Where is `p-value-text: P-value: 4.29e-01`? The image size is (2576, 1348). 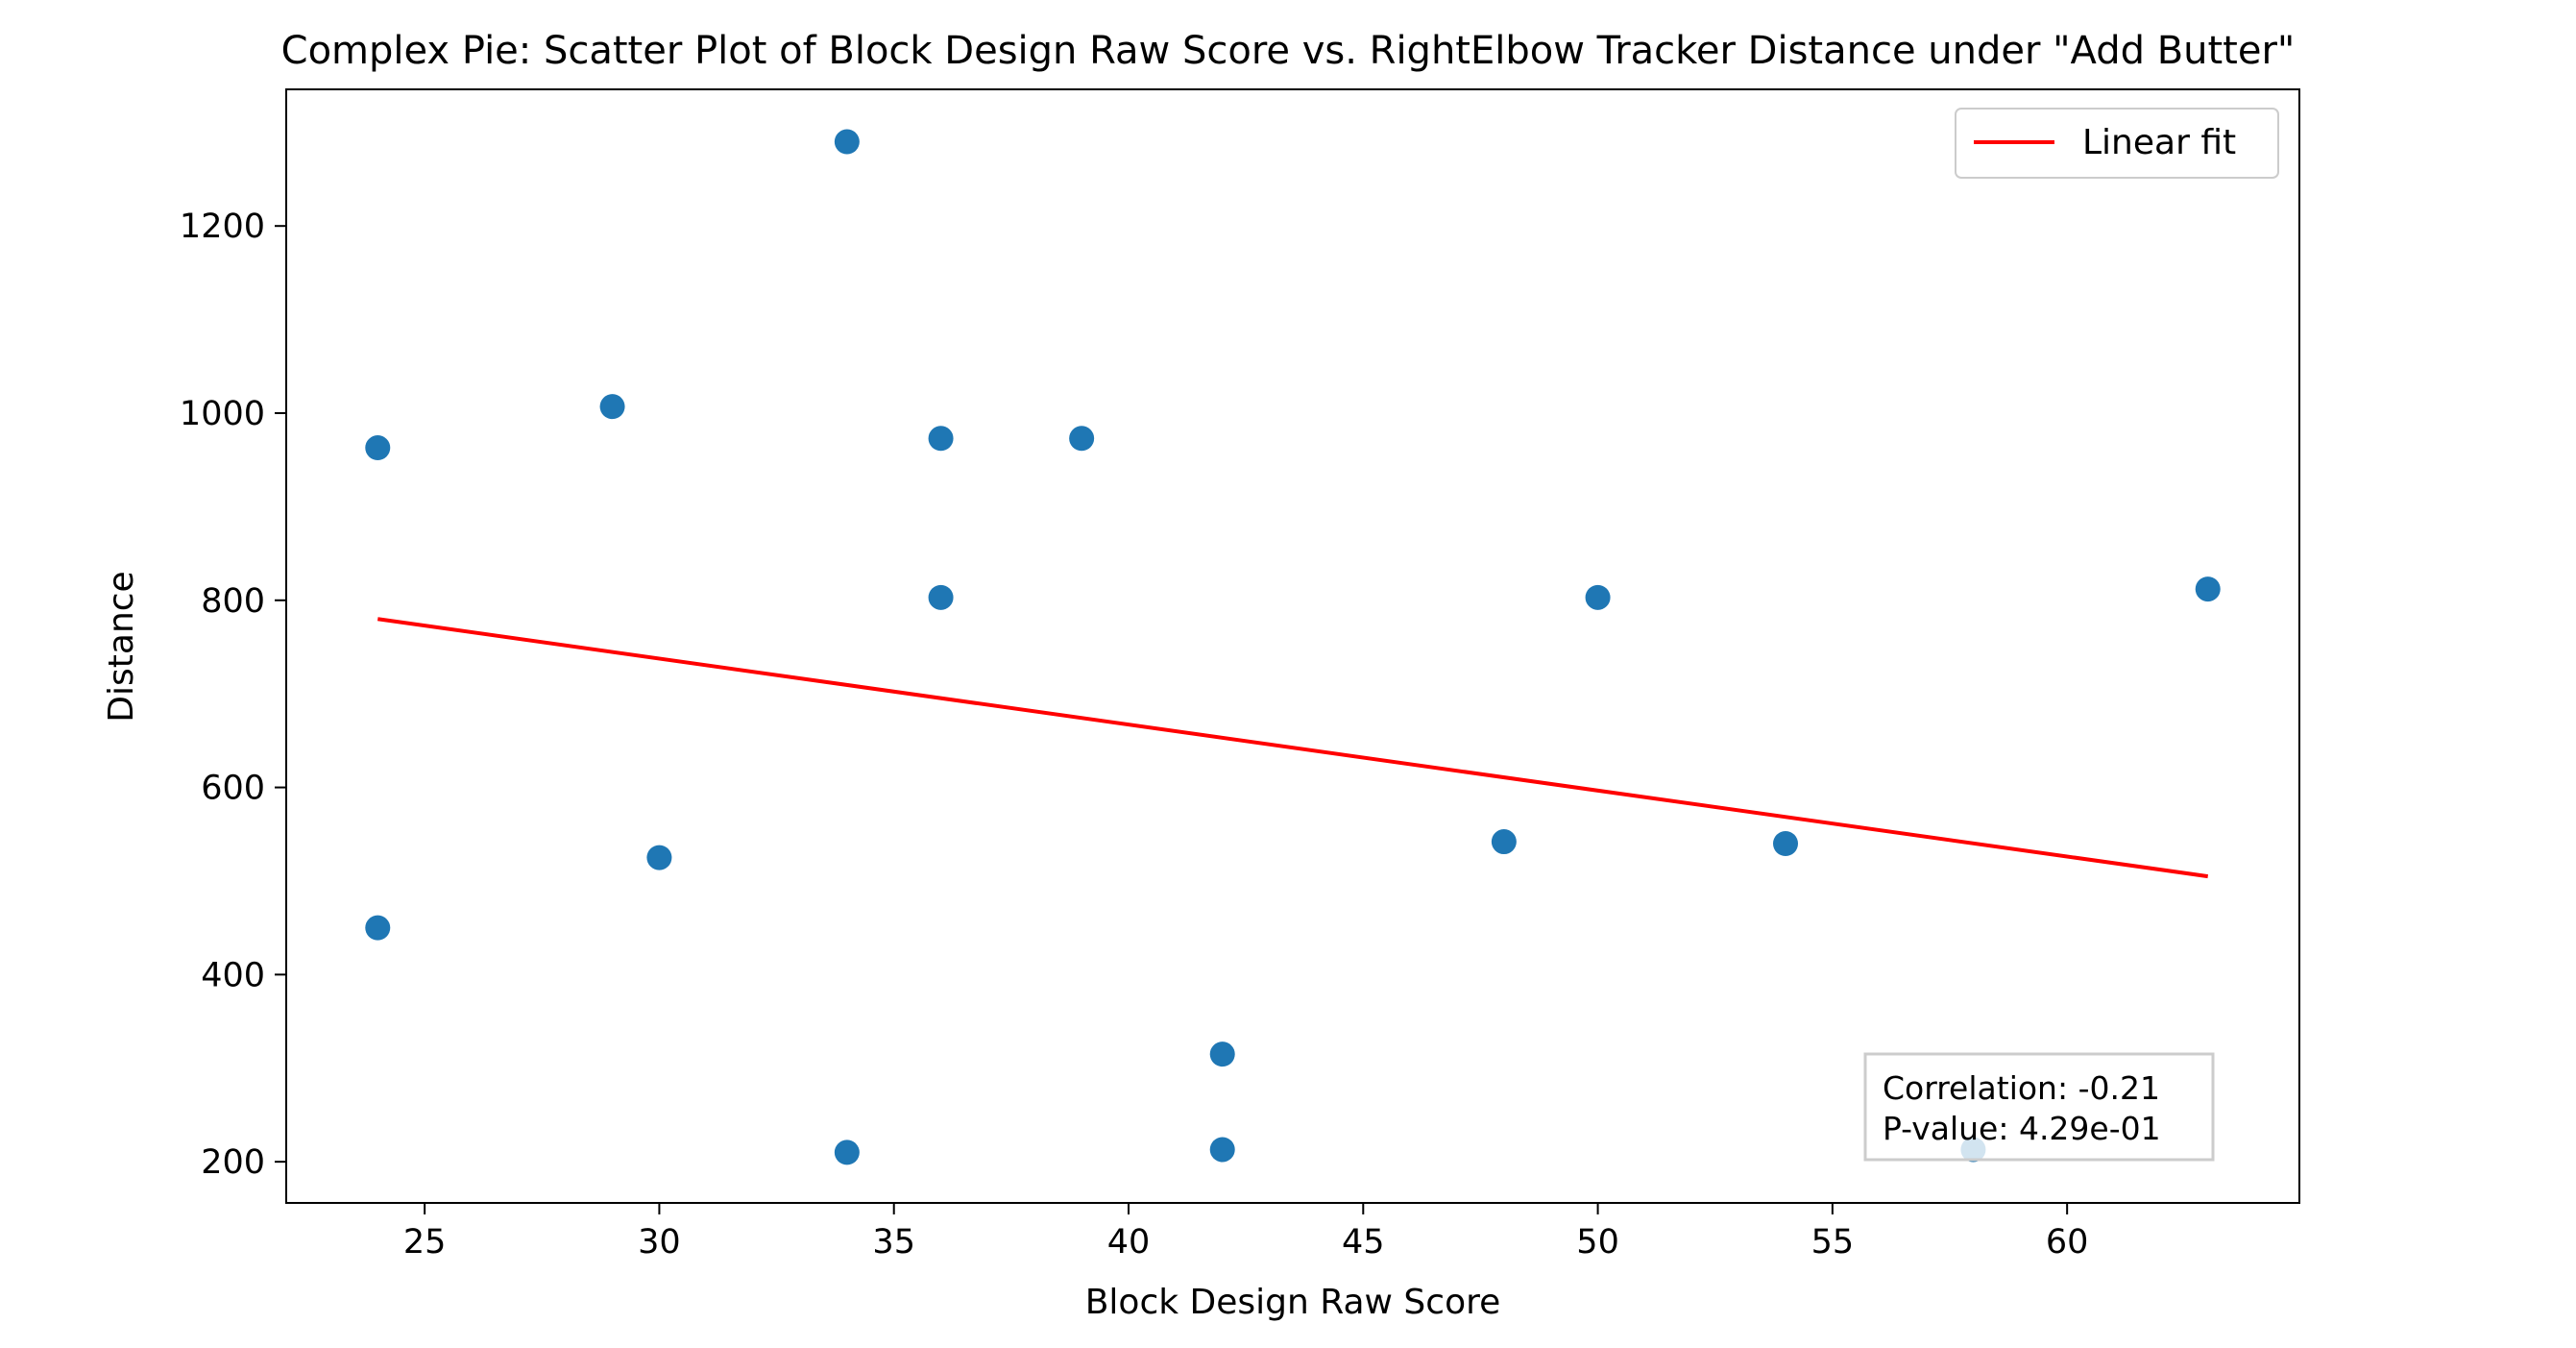 p-value-text: P-value: 4.29e-01 is located at coordinates (2022, 1128).